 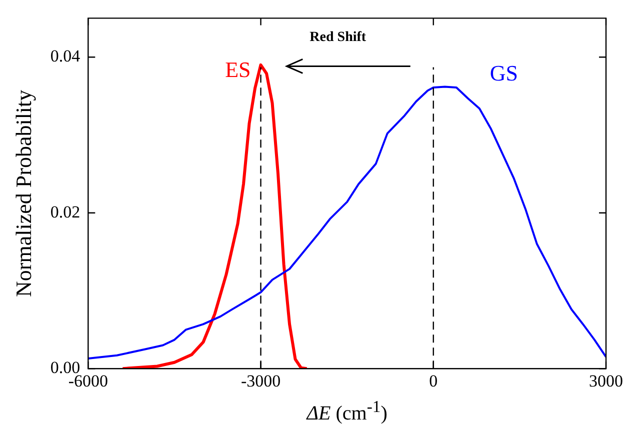 I want to click on x-tick-label: 3000, so click(x=606, y=380).